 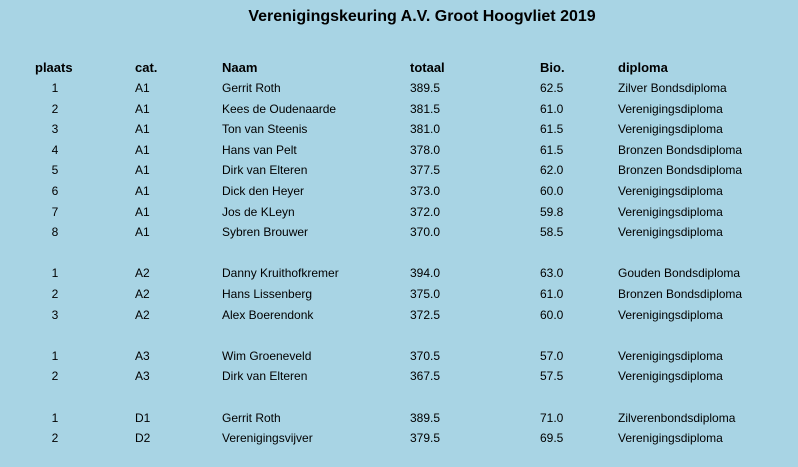 What do you see at coordinates (258, 211) in the screenshot?
I see `cell-name: Jos de KLeyn` at bounding box center [258, 211].